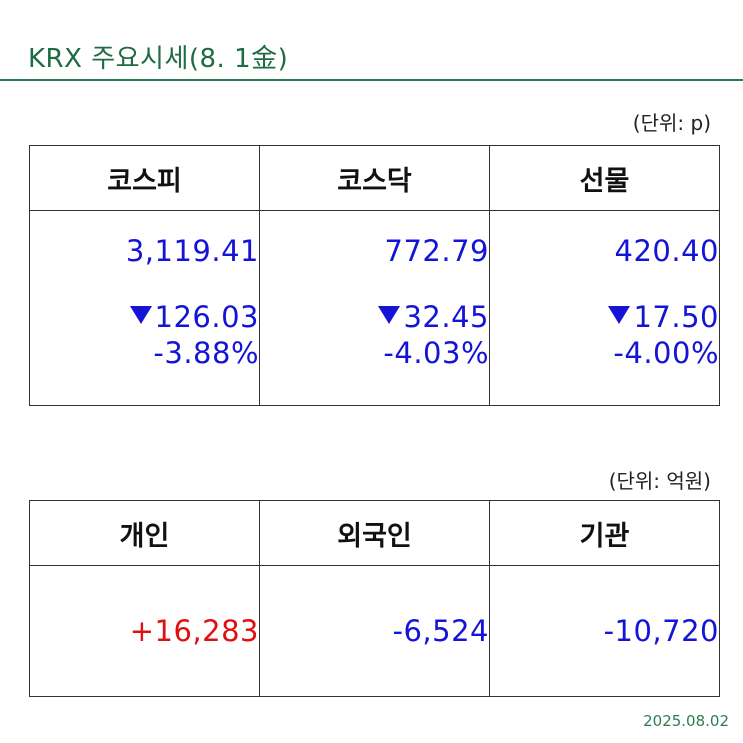  I want to click on kospi-cell: 3,119.41 126.03 -3.88%, so click(144, 308).